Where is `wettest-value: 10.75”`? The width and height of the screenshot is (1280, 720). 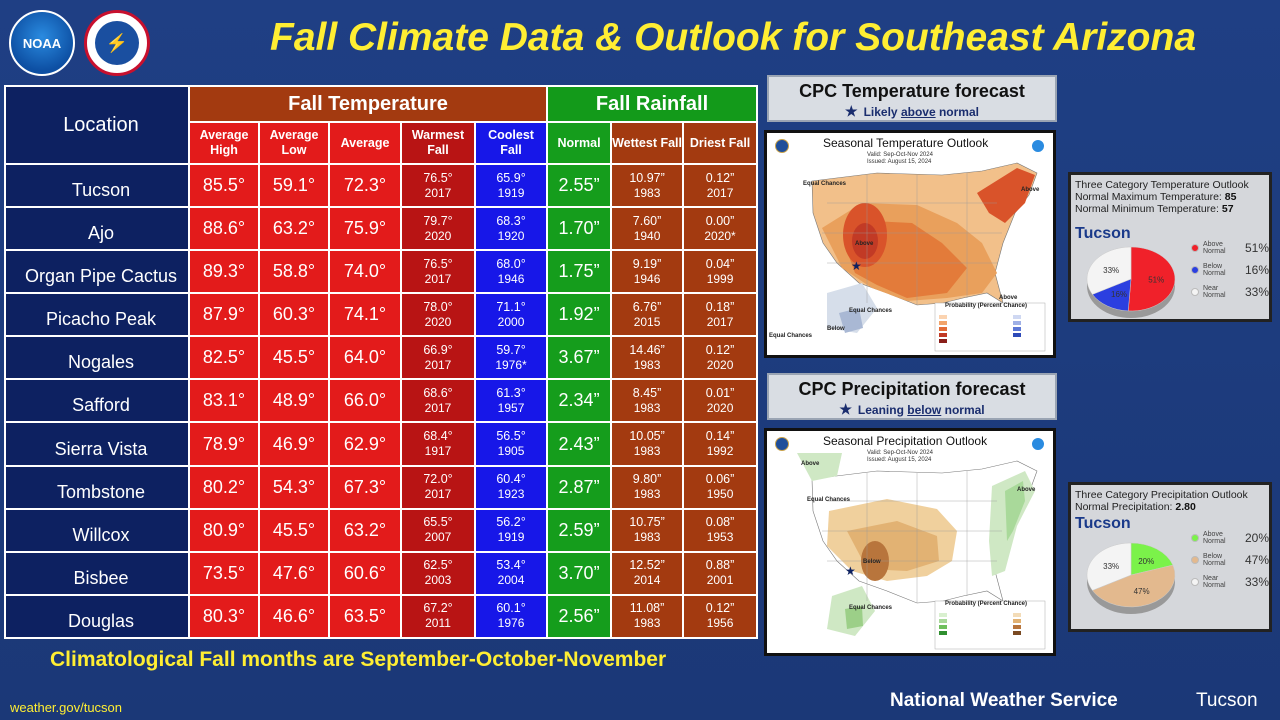 wettest-value: 10.75” is located at coordinates (647, 522).